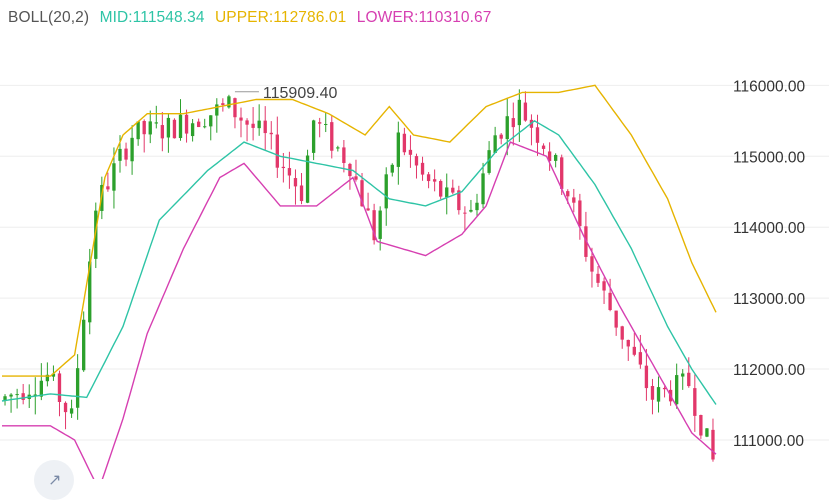 This screenshot has height=500, width=829. What do you see at coordinates (769, 157) in the screenshot?
I see `y-tick-label: 115000.00` at bounding box center [769, 157].